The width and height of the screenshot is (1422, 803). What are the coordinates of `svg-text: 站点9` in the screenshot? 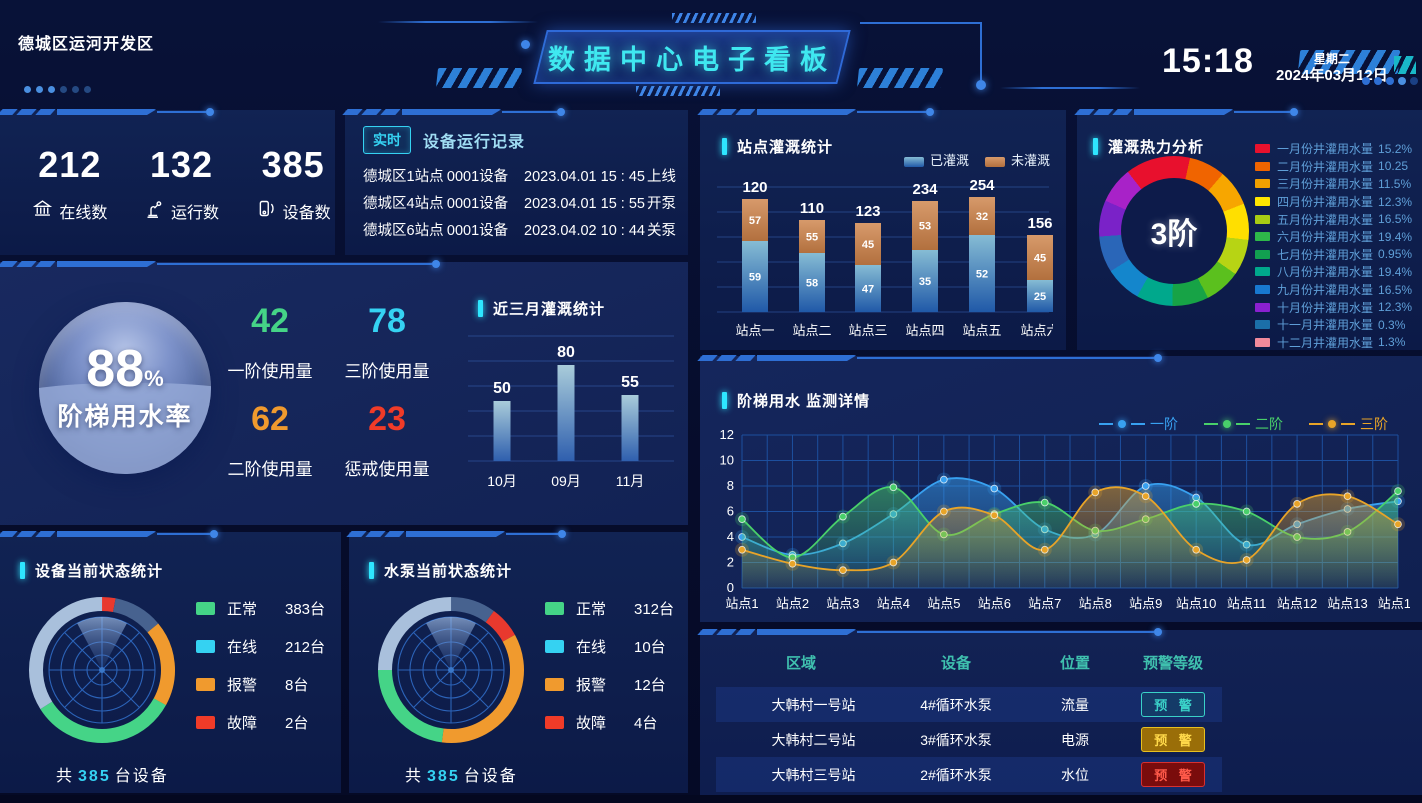 It's located at (1145, 603).